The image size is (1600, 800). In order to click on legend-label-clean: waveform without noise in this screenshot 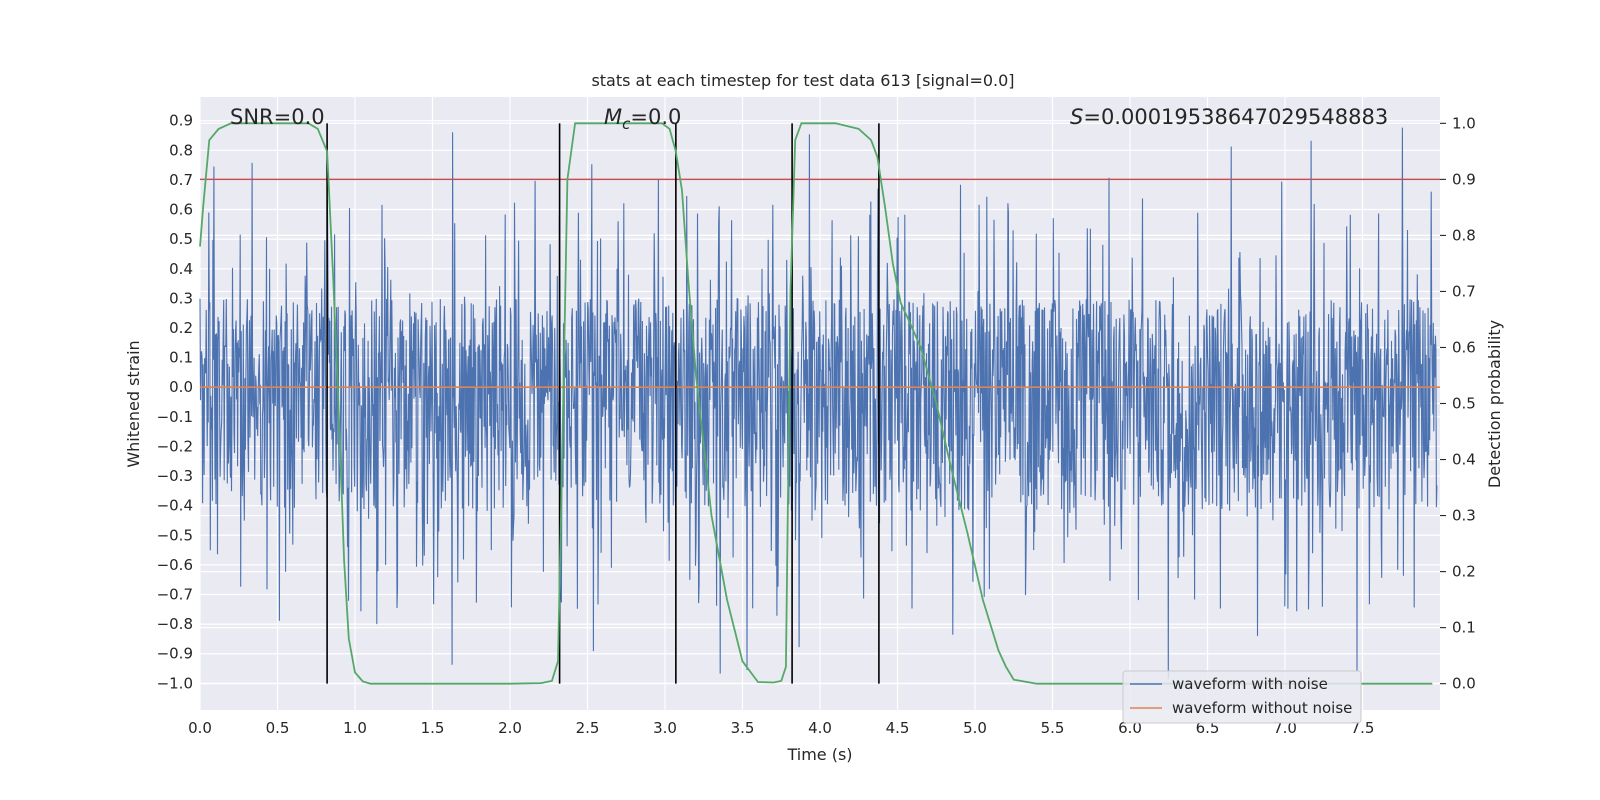, I will do `click(1262, 708)`.